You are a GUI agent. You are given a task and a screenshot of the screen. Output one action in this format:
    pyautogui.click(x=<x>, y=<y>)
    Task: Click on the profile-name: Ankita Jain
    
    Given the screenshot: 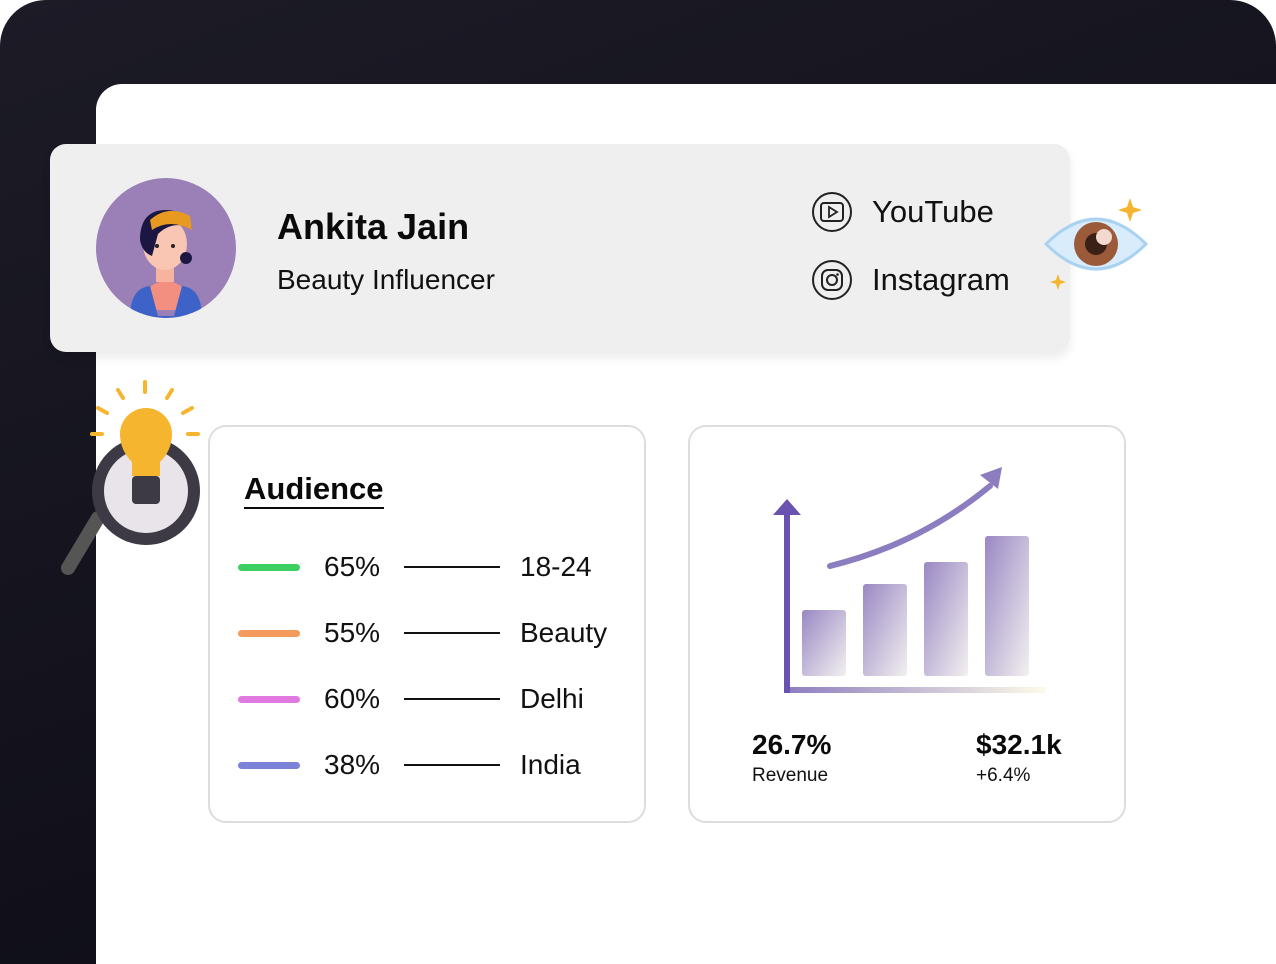 What is the action you would take?
    pyautogui.click(x=373, y=226)
    